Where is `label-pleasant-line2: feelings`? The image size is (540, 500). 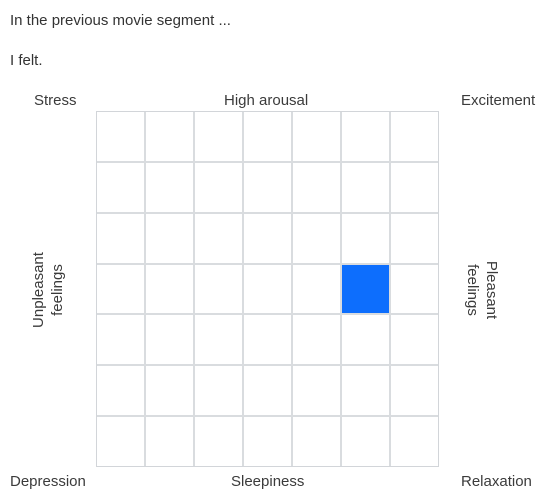
label-pleasant-line2: feelings is located at coordinates (472, 290).